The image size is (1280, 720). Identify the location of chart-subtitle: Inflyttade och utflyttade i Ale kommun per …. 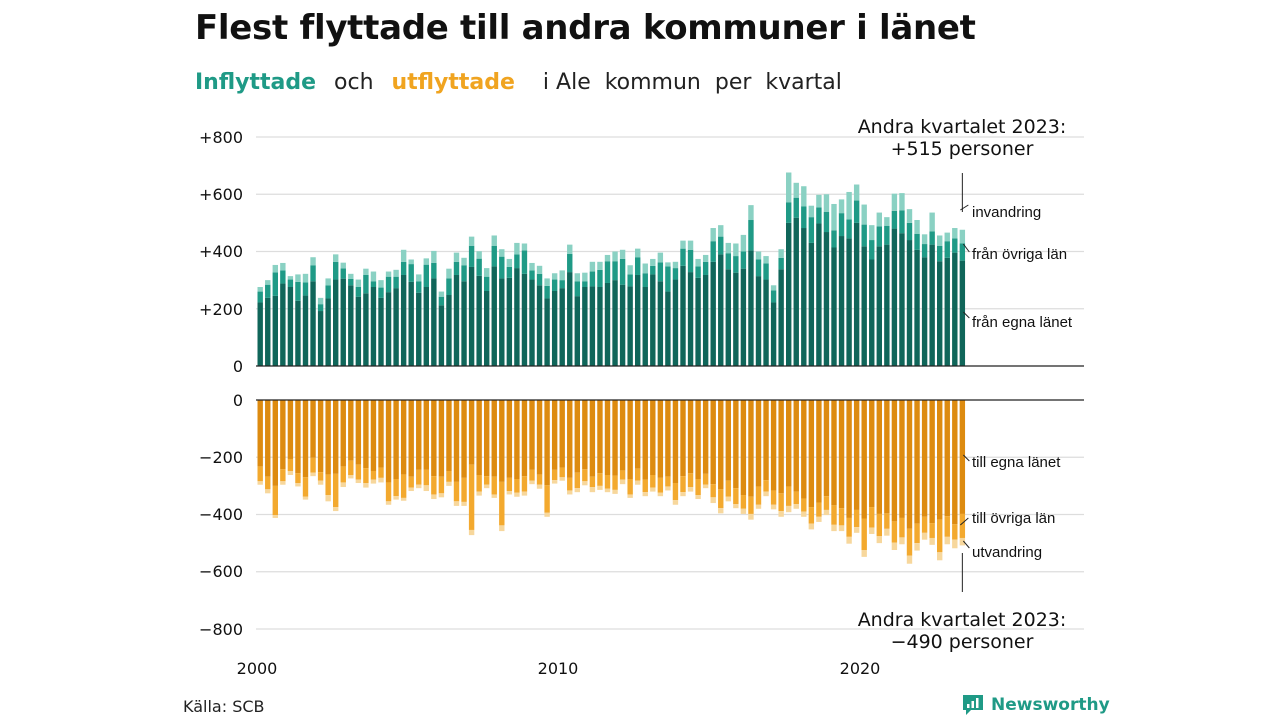
(518, 82).